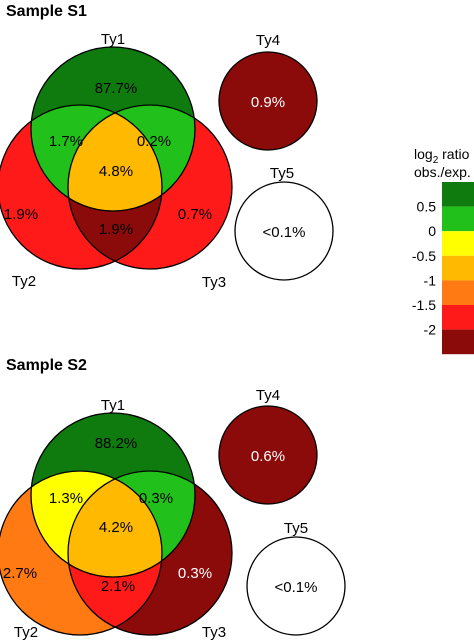 The width and height of the screenshot is (474, 641). I want to click on sample-s1-title: Sample S1, so click(46, 11).